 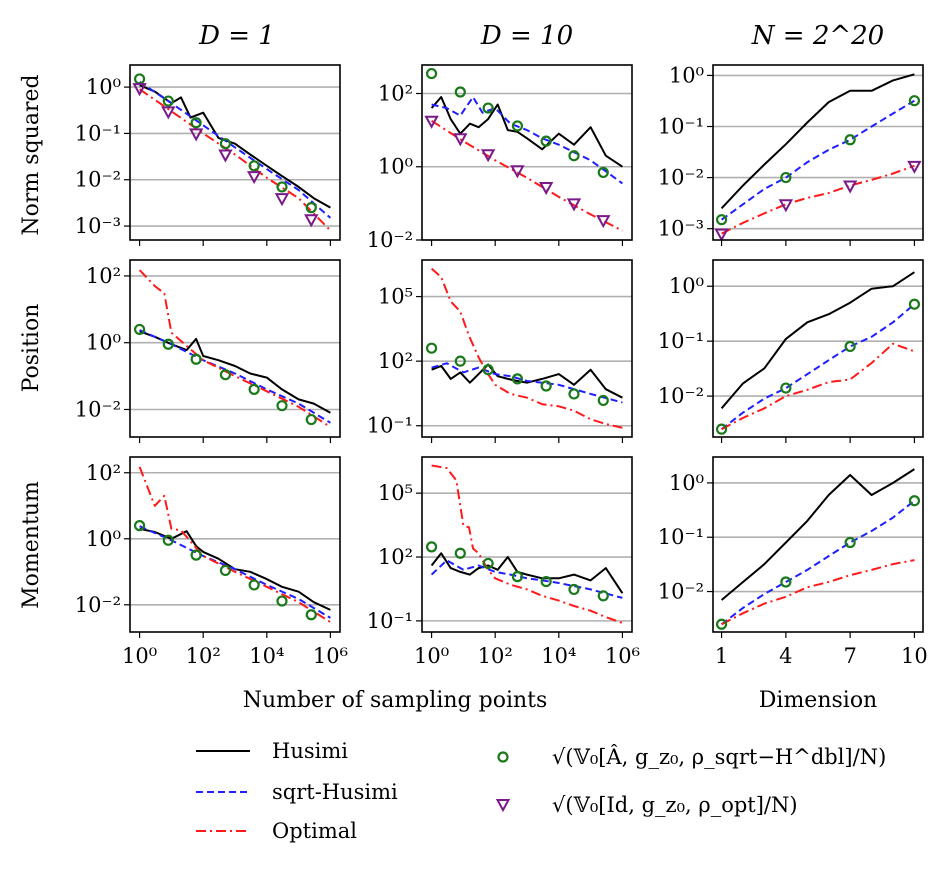 I want to click on panel-position-d-1: 10⁻² 10⁰ 10², so click(x=208, y=351).